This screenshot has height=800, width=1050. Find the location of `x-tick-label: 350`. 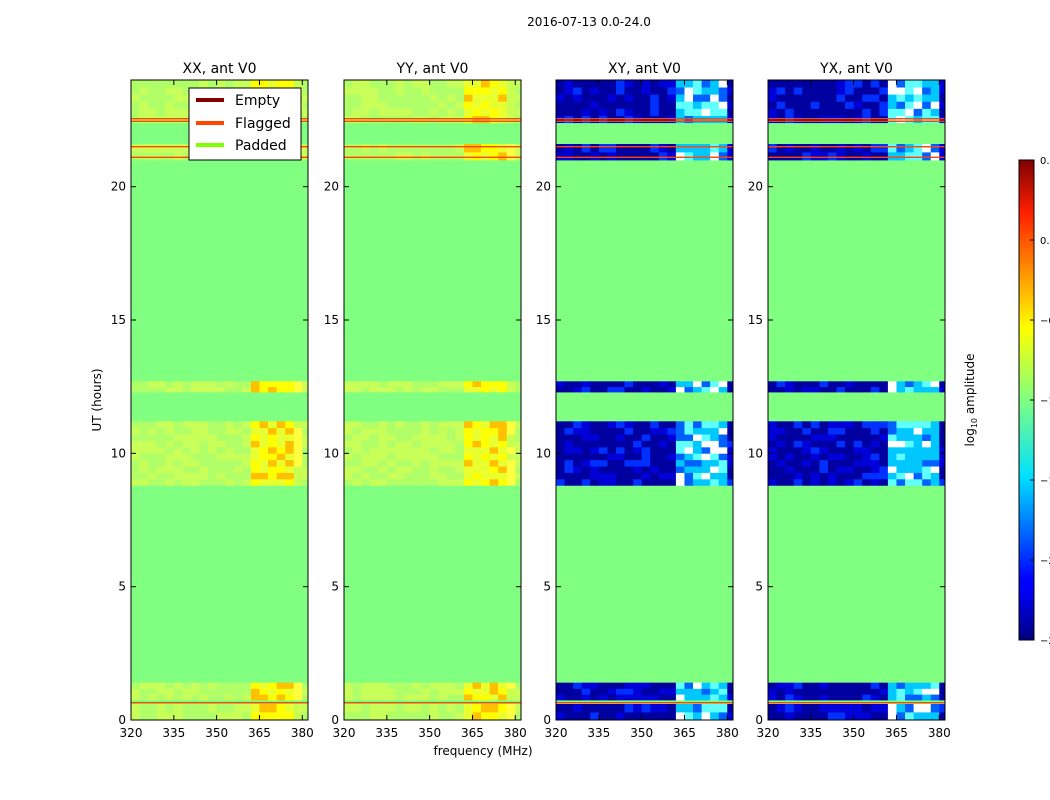

x-tick-label: 350 is located at coordinates (853, 733).